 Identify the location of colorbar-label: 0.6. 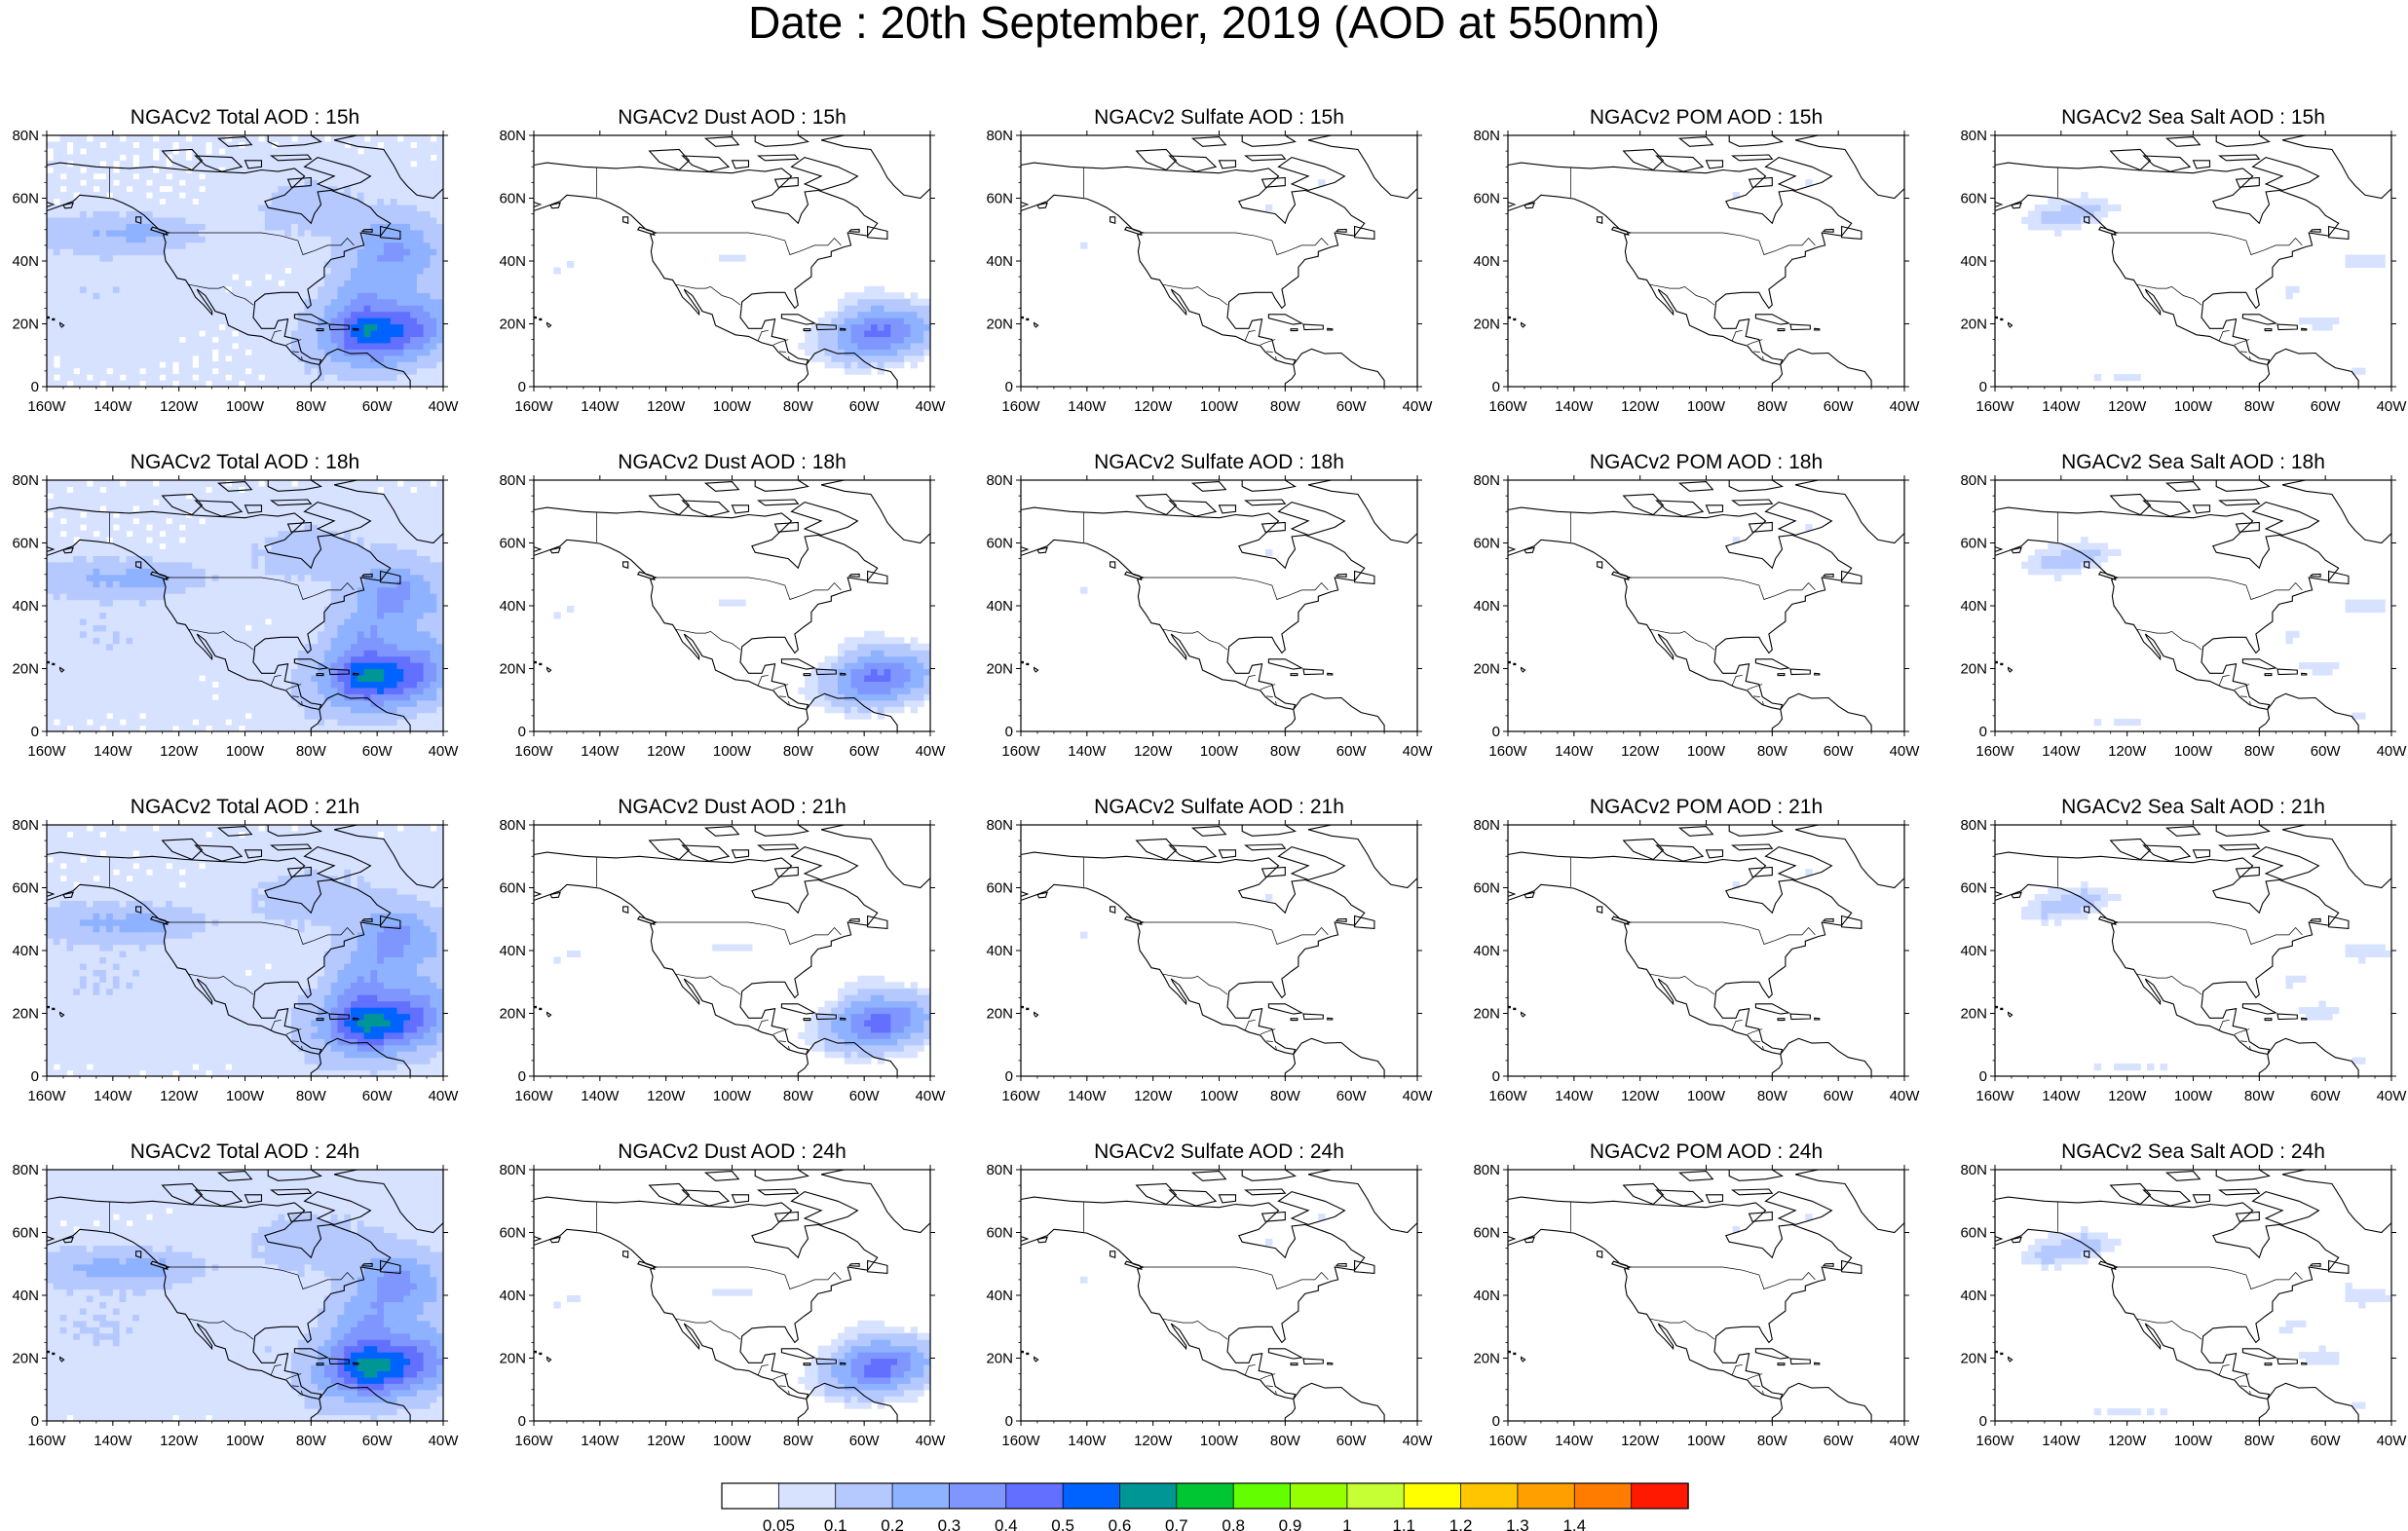
(1120, 1523).